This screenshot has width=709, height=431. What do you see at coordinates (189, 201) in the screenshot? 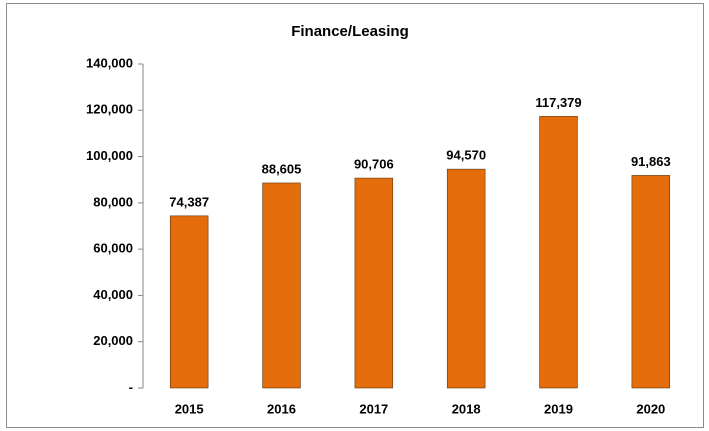
I see `value-label: 74,387` at bounding box center [189, 201].